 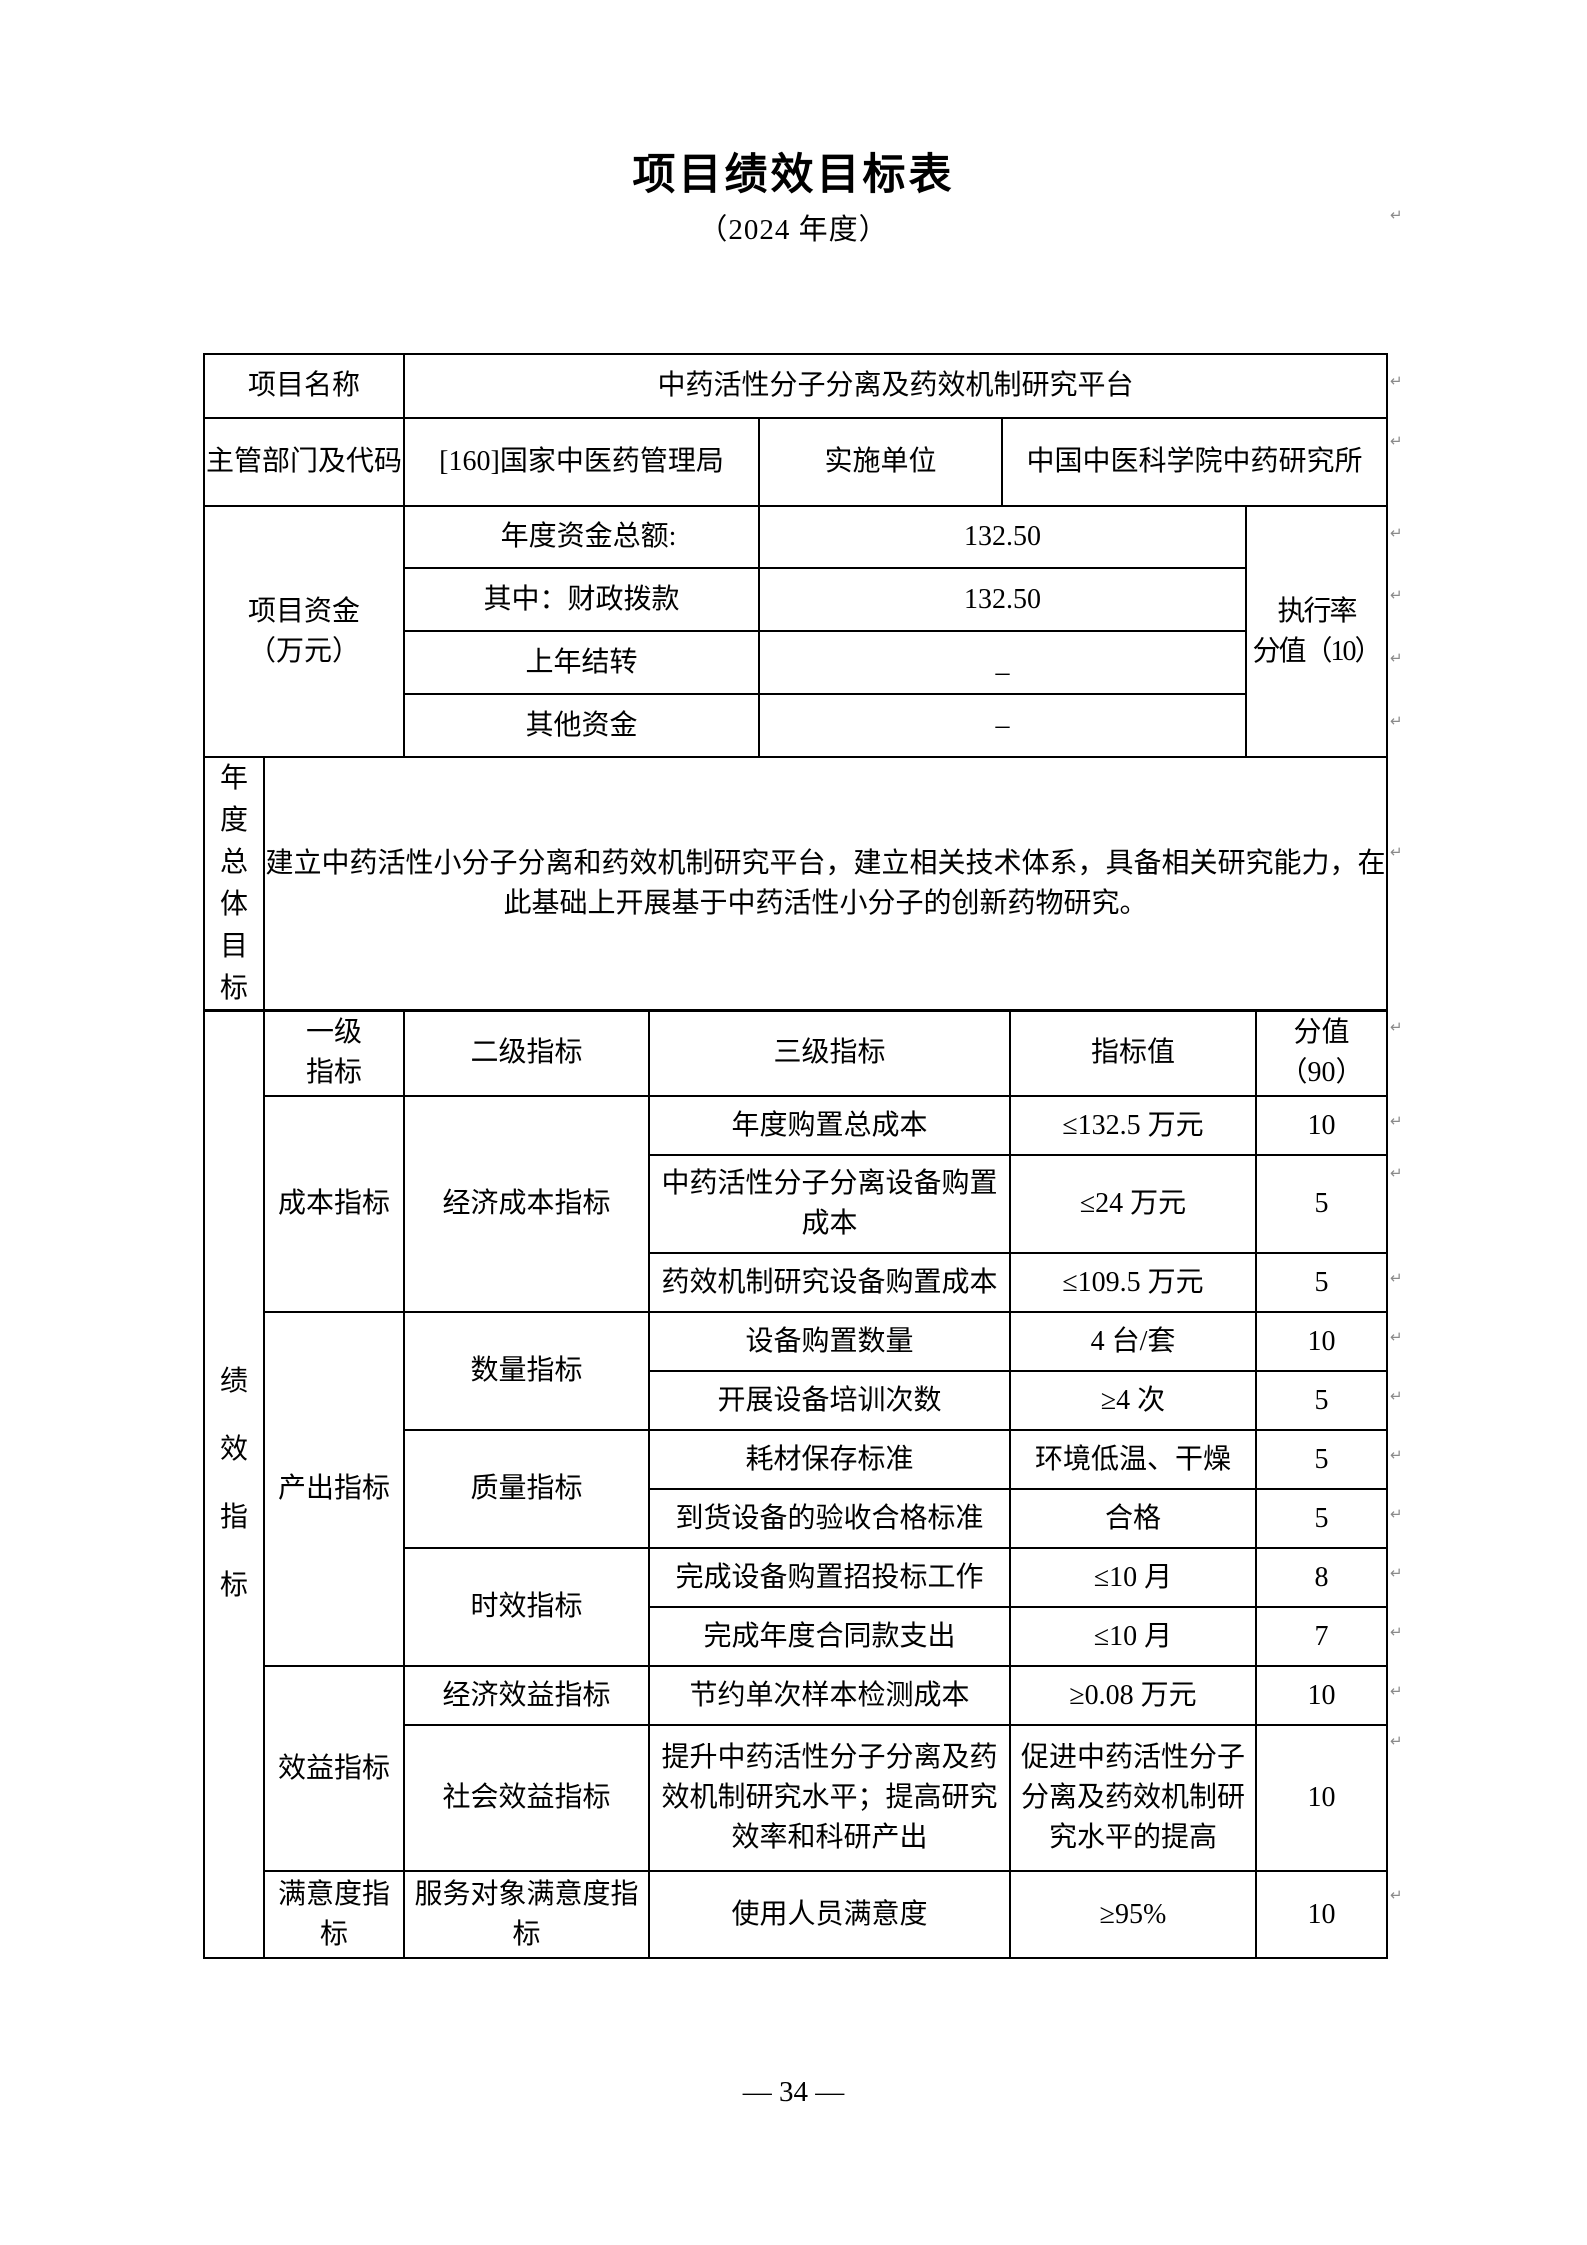 I want to click on level2-timeliness: 时效指标, so click(x=526, y=1607).